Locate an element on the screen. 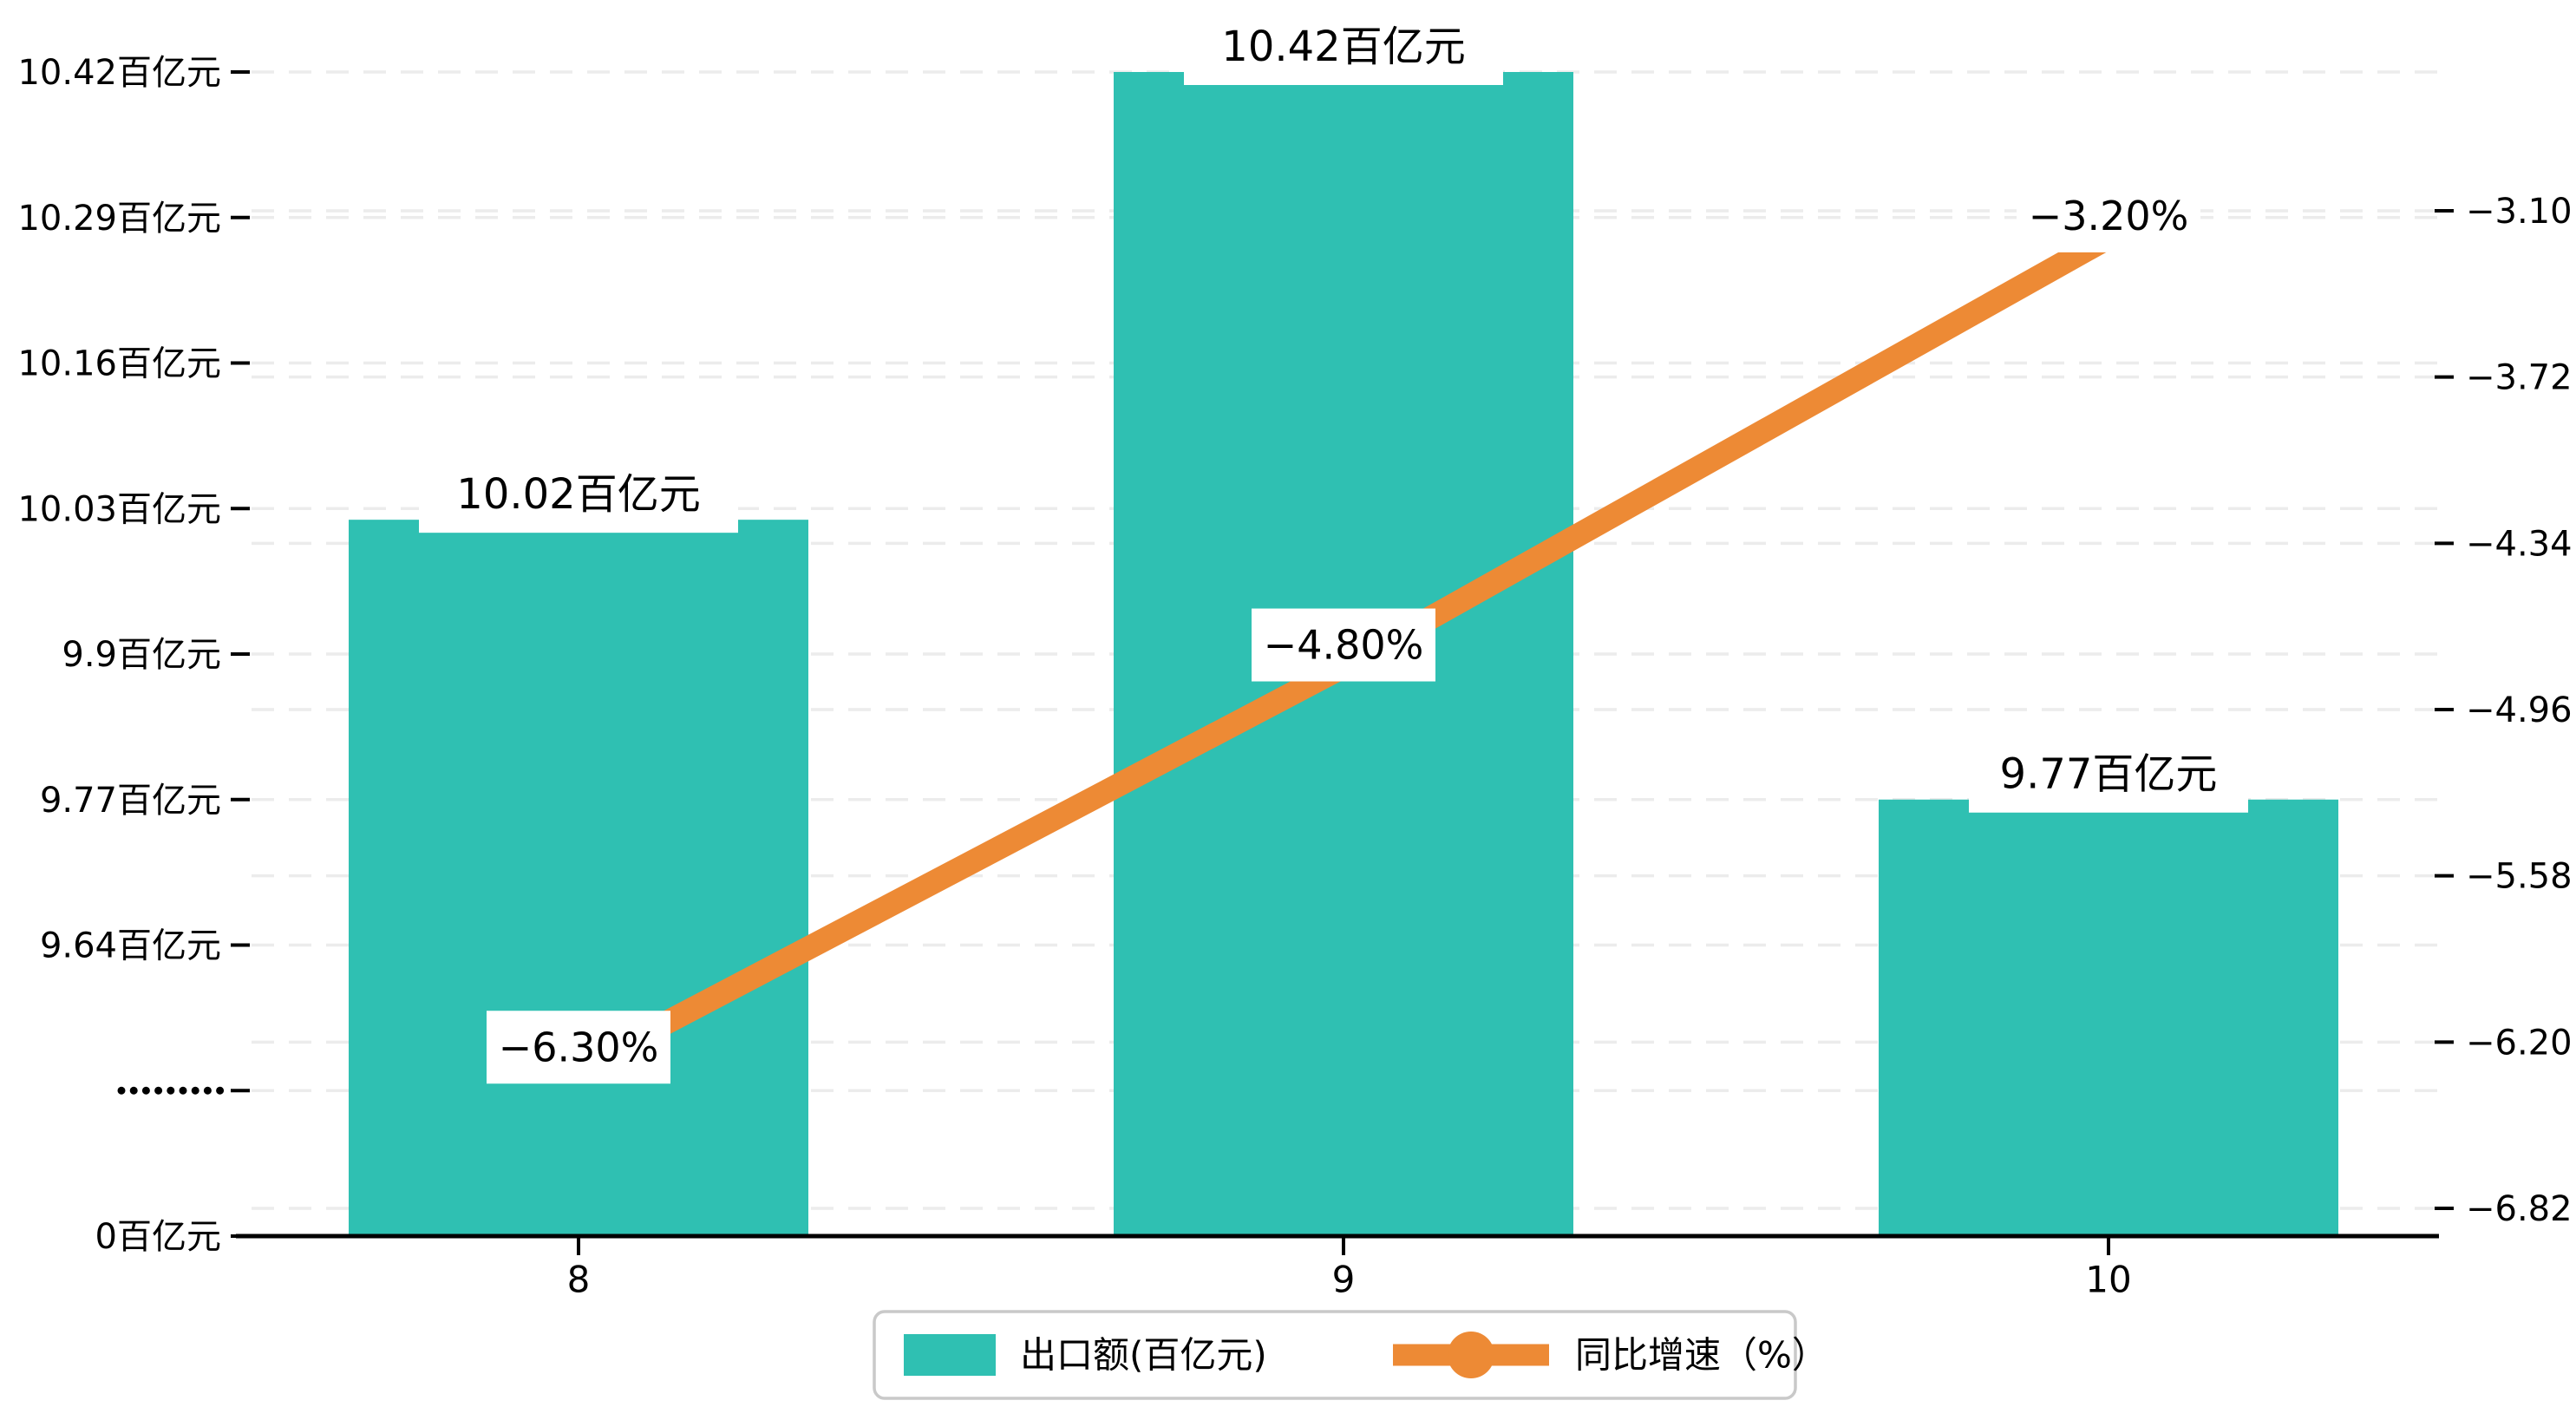 The width and height of the screenshot is (2576, 1420). x-tick-label-10: 10 is located at coordinates (2108, 1280).